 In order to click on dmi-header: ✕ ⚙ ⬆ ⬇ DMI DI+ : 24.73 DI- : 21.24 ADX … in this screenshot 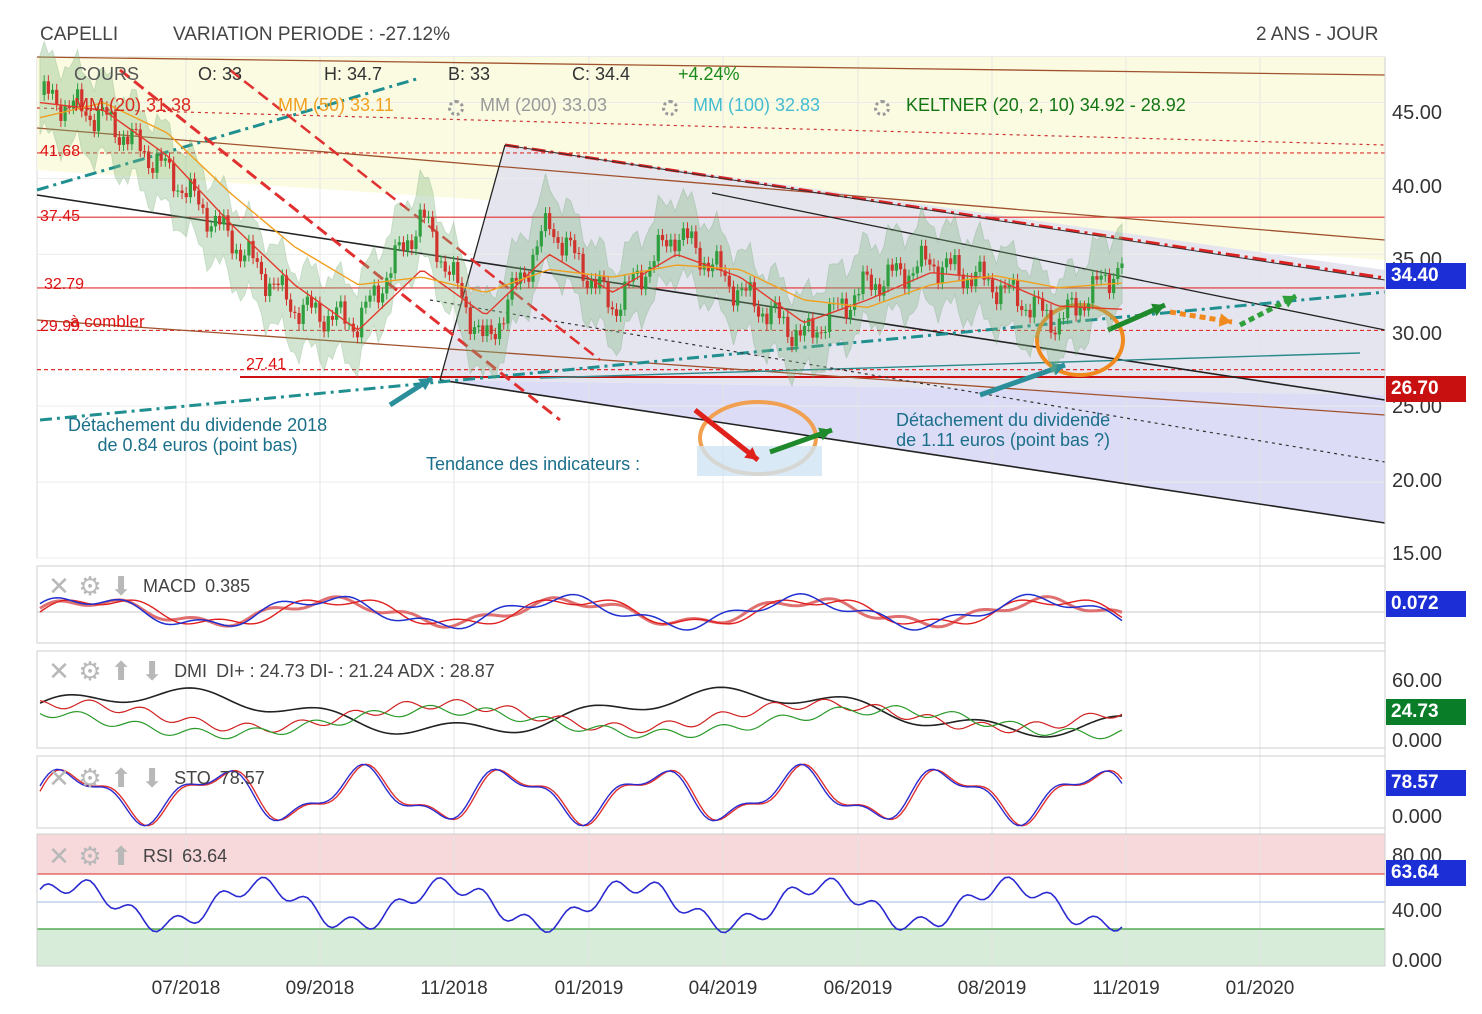, I will do `click(270, 671)`.